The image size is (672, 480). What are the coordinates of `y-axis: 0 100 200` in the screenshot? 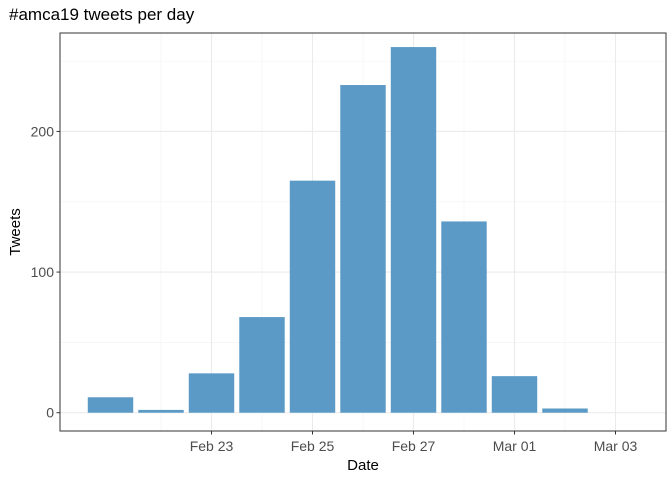 It's located at (45, 272).